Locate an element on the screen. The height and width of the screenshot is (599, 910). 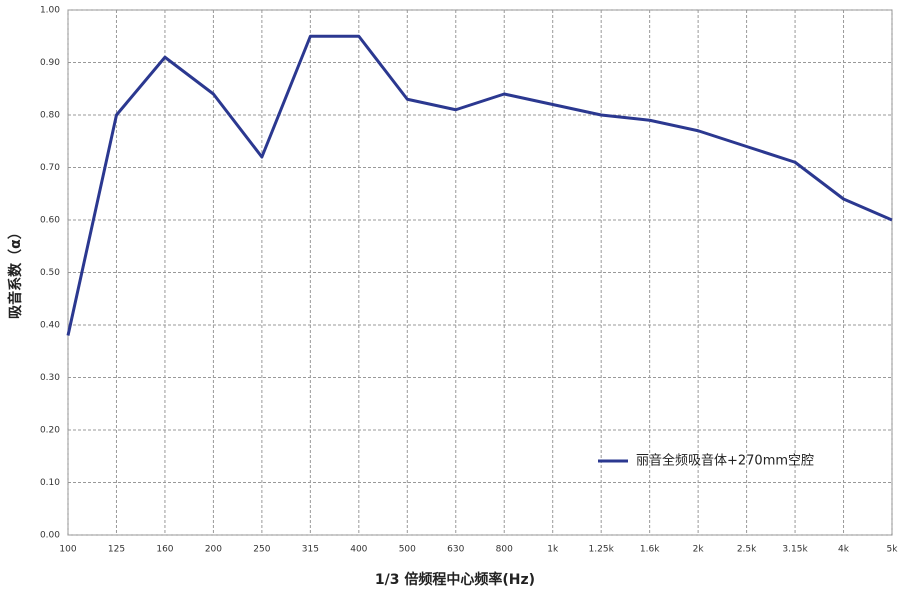
x-tick-label: 125 is located at coordinates (116, 550).